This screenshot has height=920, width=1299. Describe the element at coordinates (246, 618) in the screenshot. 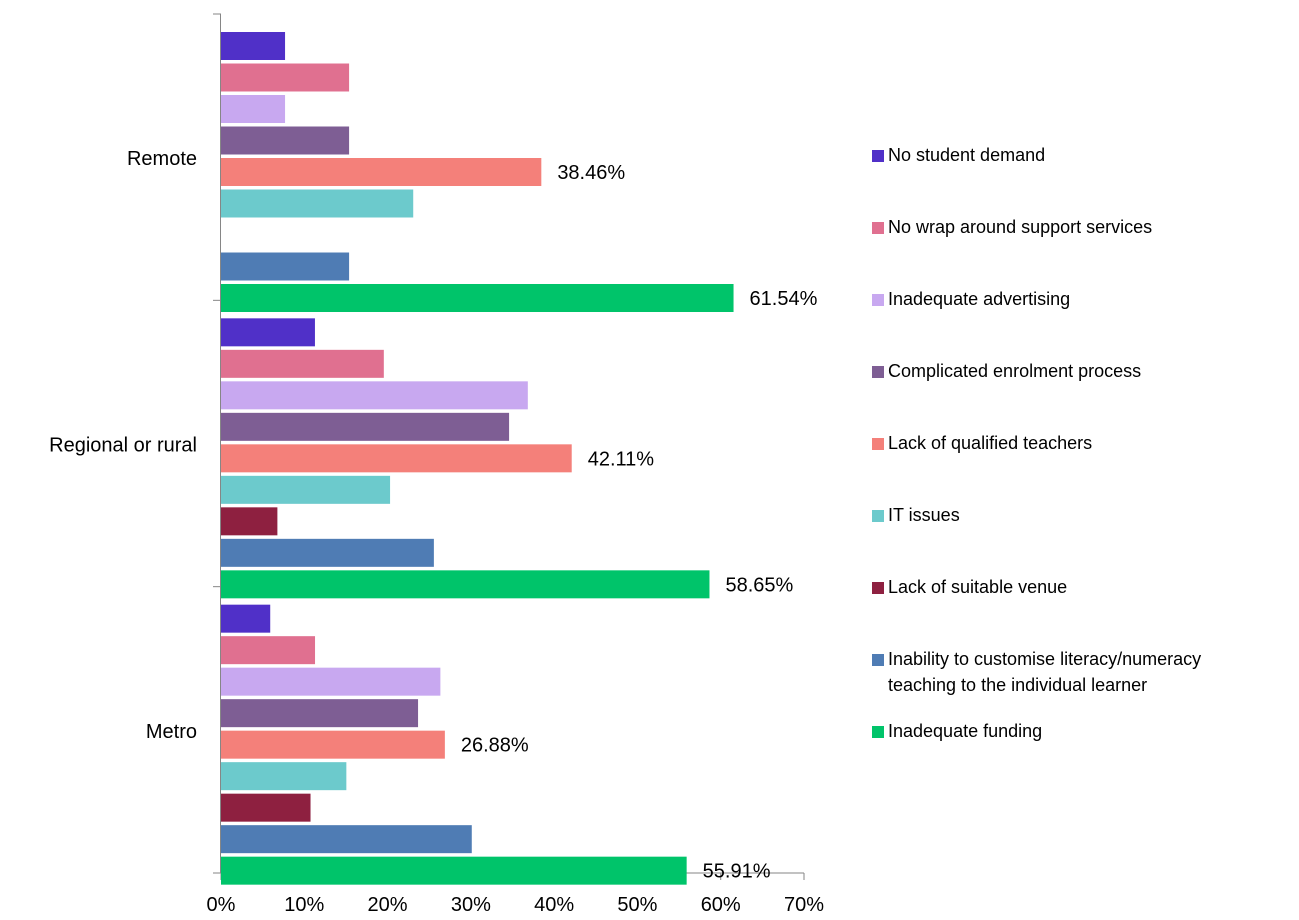

I see `bar-metro-no-student-demand` at that location.